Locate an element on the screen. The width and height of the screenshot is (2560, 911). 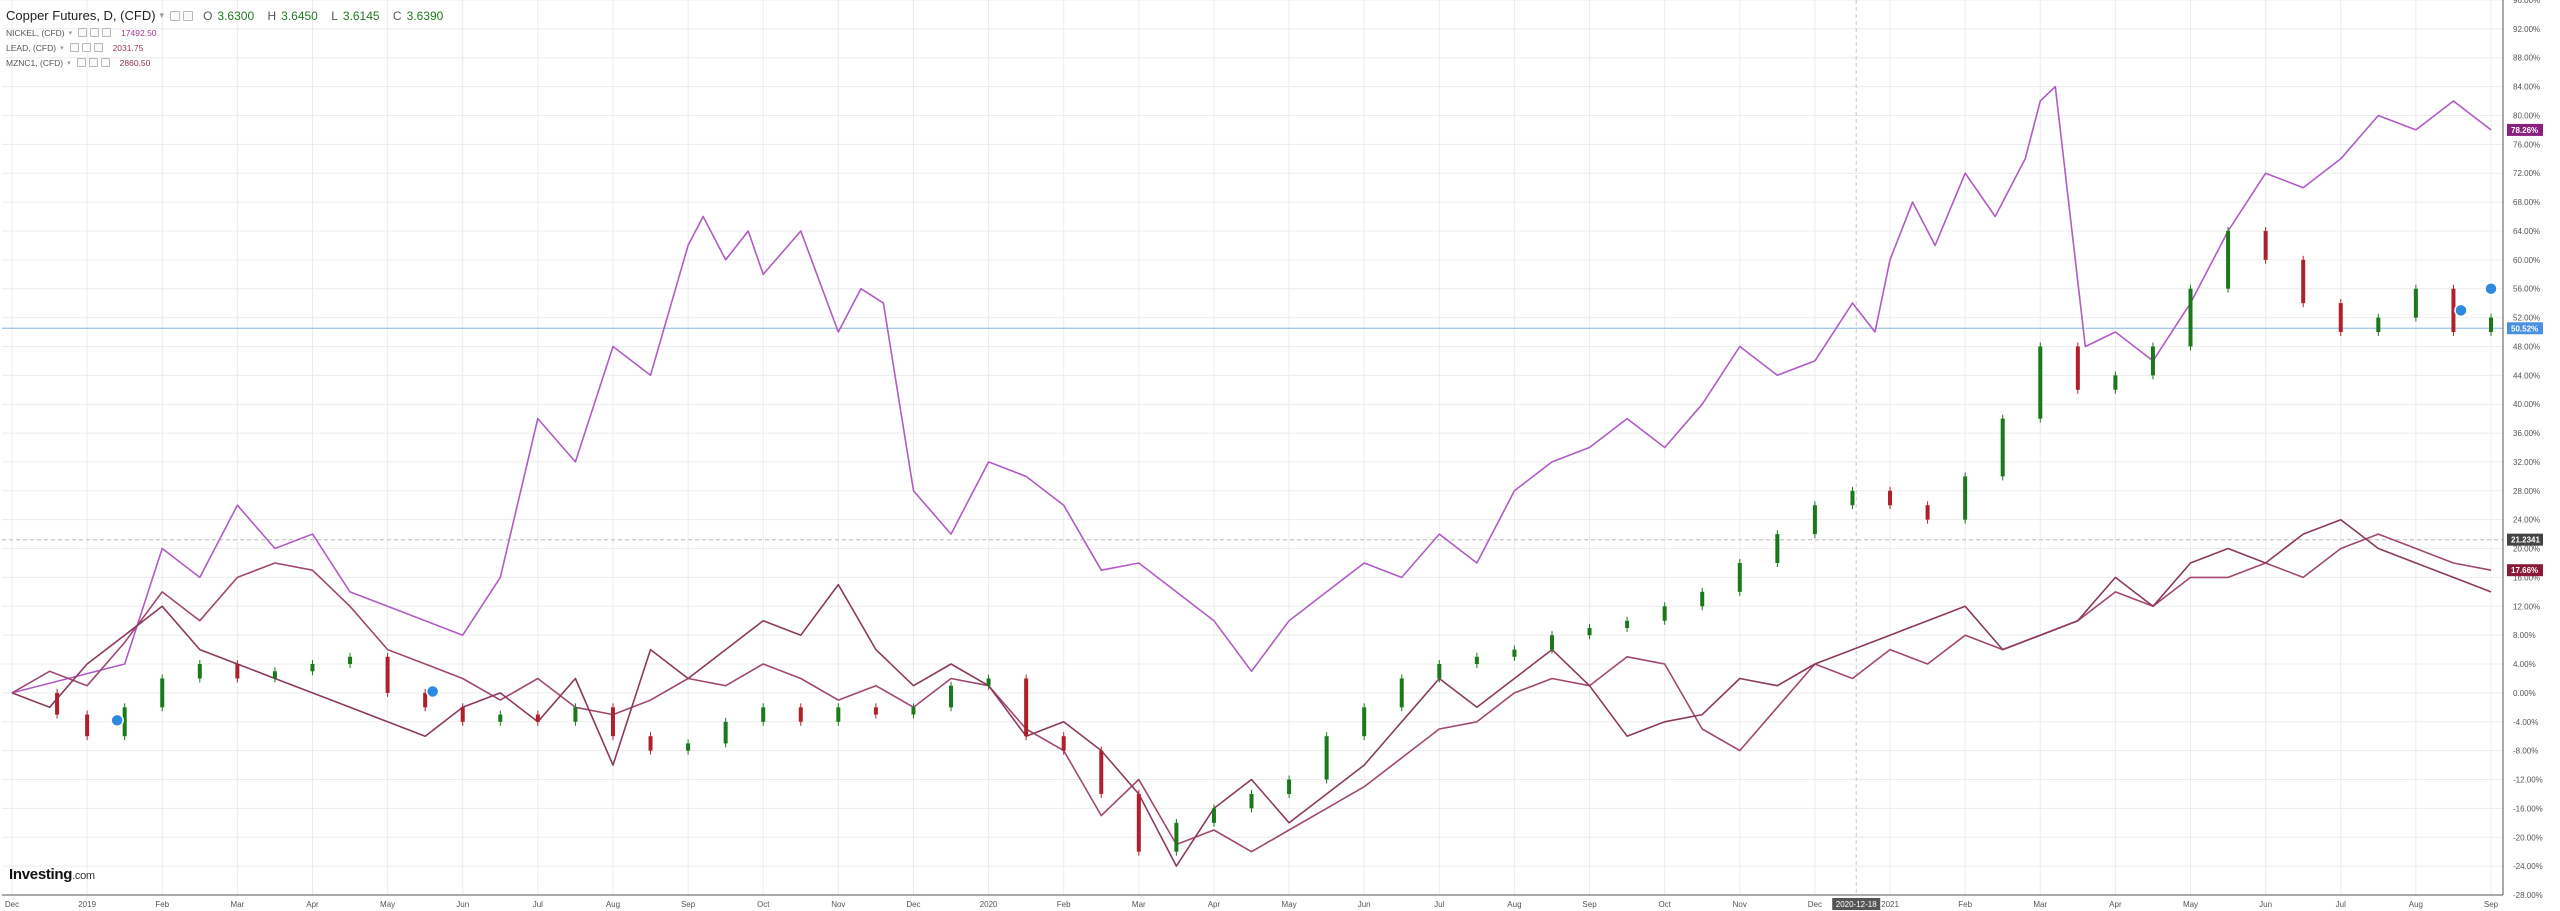
legend-ohlc: O 3.6300 H 3.6450 L 3.6145 C 3.6390 is located at coordinates (328, 16).